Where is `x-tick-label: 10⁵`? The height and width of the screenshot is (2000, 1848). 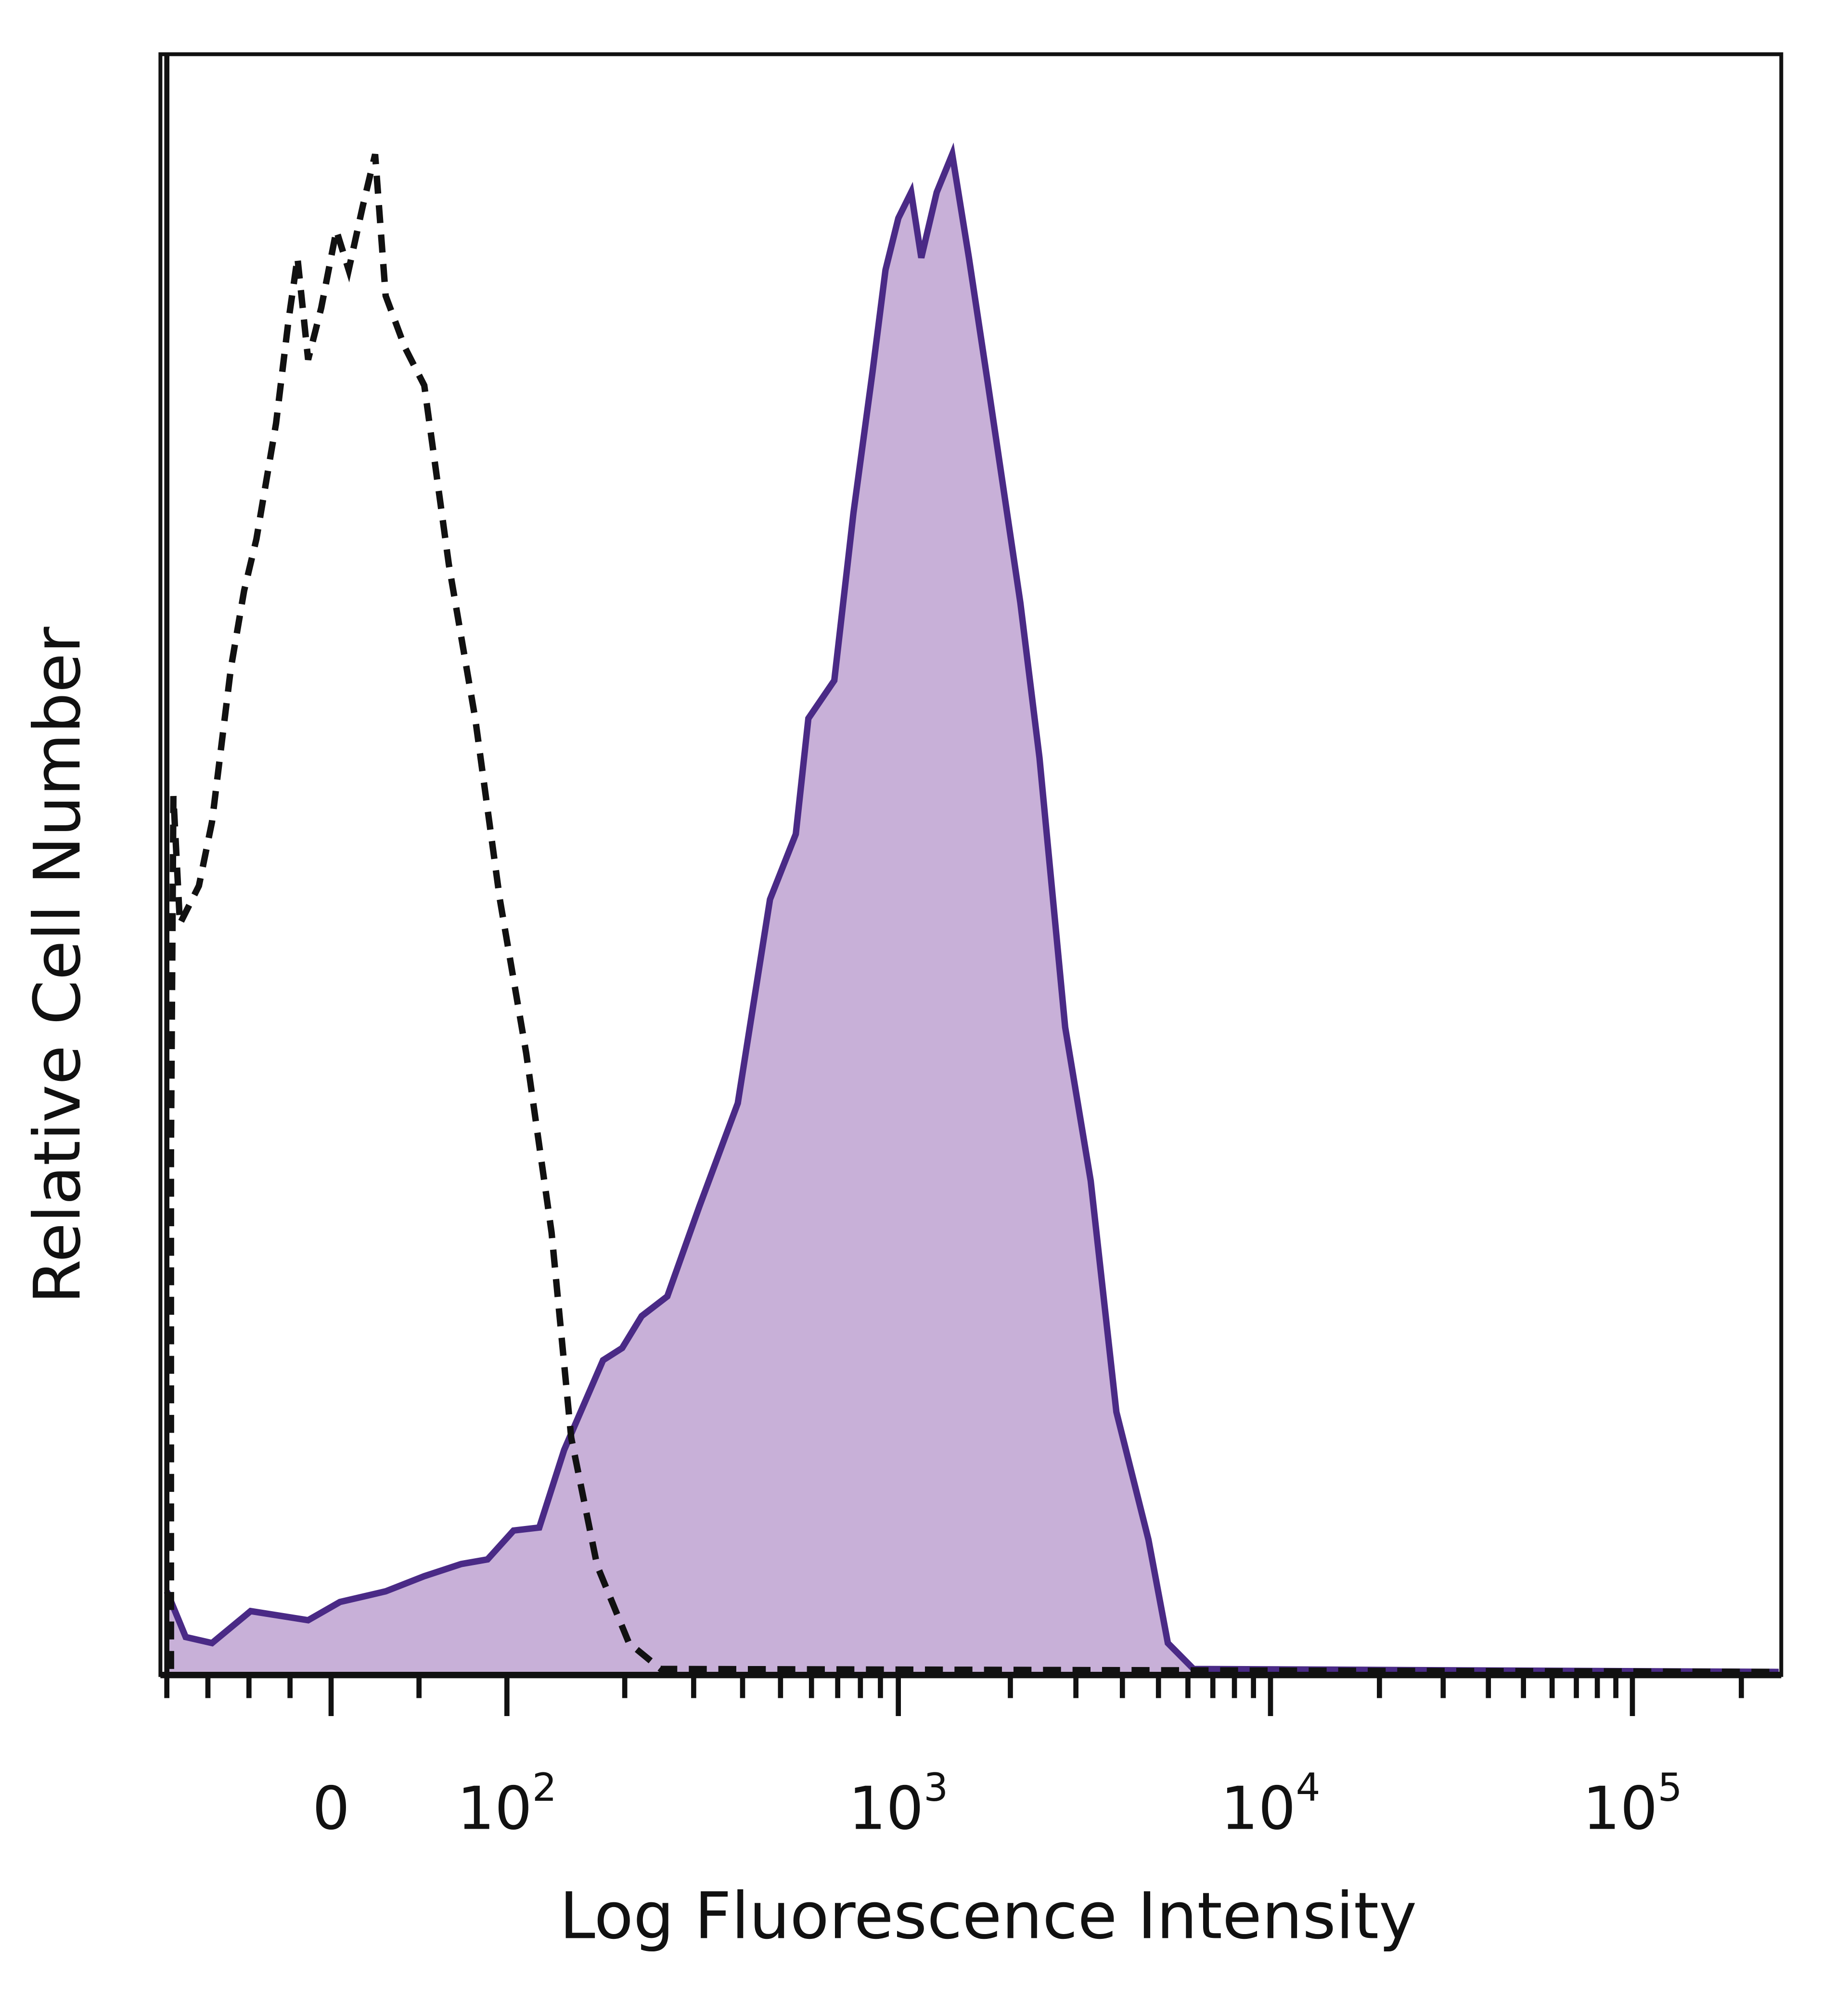
x-tick-label: 10⁵ is located at coordinates (1632, 1804).